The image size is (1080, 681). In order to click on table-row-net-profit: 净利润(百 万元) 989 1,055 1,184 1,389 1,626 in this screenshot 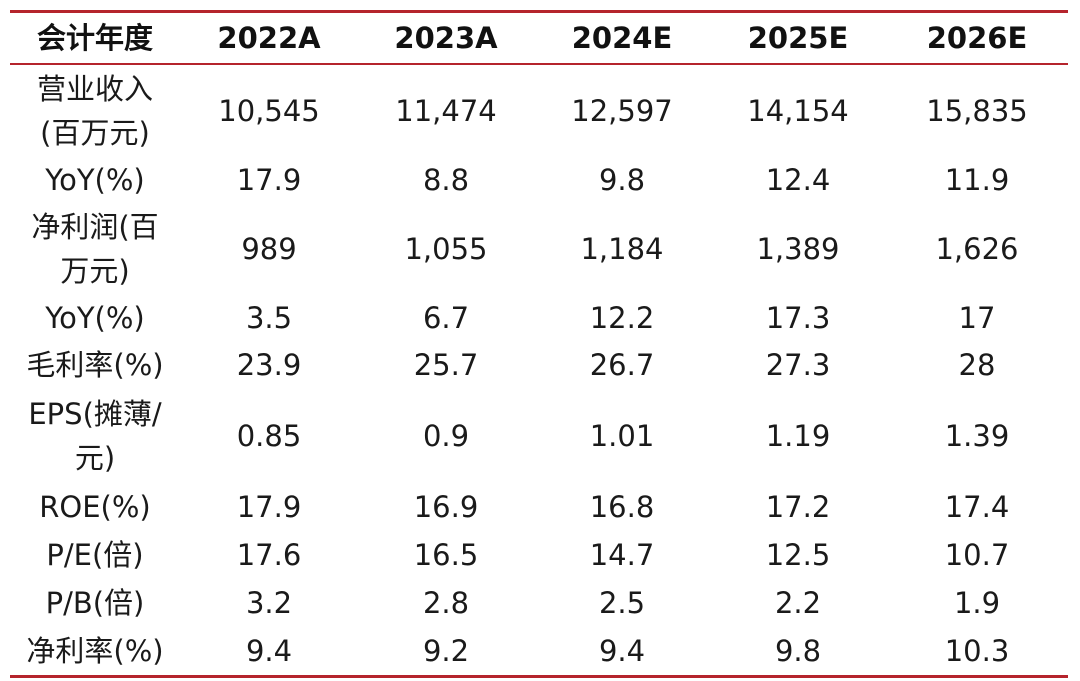, I will do `click(539, 249)`.